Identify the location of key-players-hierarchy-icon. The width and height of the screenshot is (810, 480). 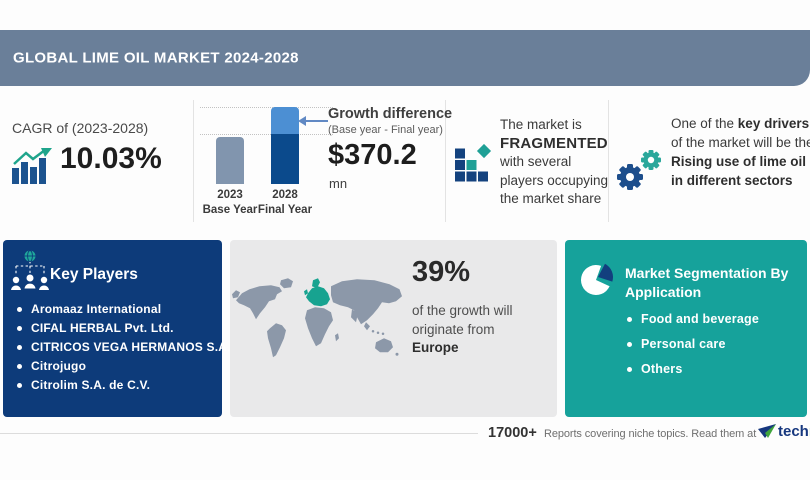
(30, 270).